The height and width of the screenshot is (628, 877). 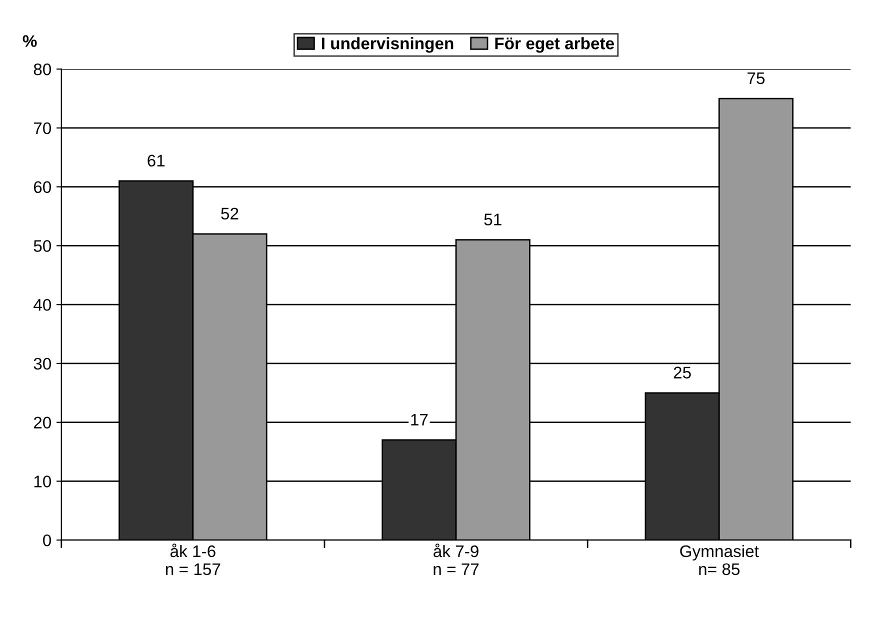 What do you see at coordinates (43, 187) in the screenshot?
I see `y-tick-label: 60` at bounding box center [43, 187].